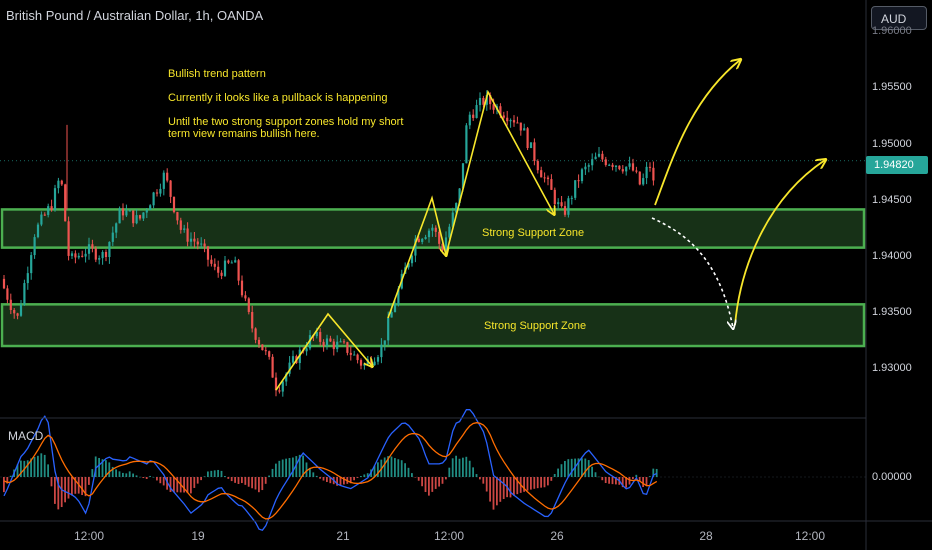 This screenshot has width=932, height=550. I want to click on price-label-top: 1.96000, so click(892, 31).